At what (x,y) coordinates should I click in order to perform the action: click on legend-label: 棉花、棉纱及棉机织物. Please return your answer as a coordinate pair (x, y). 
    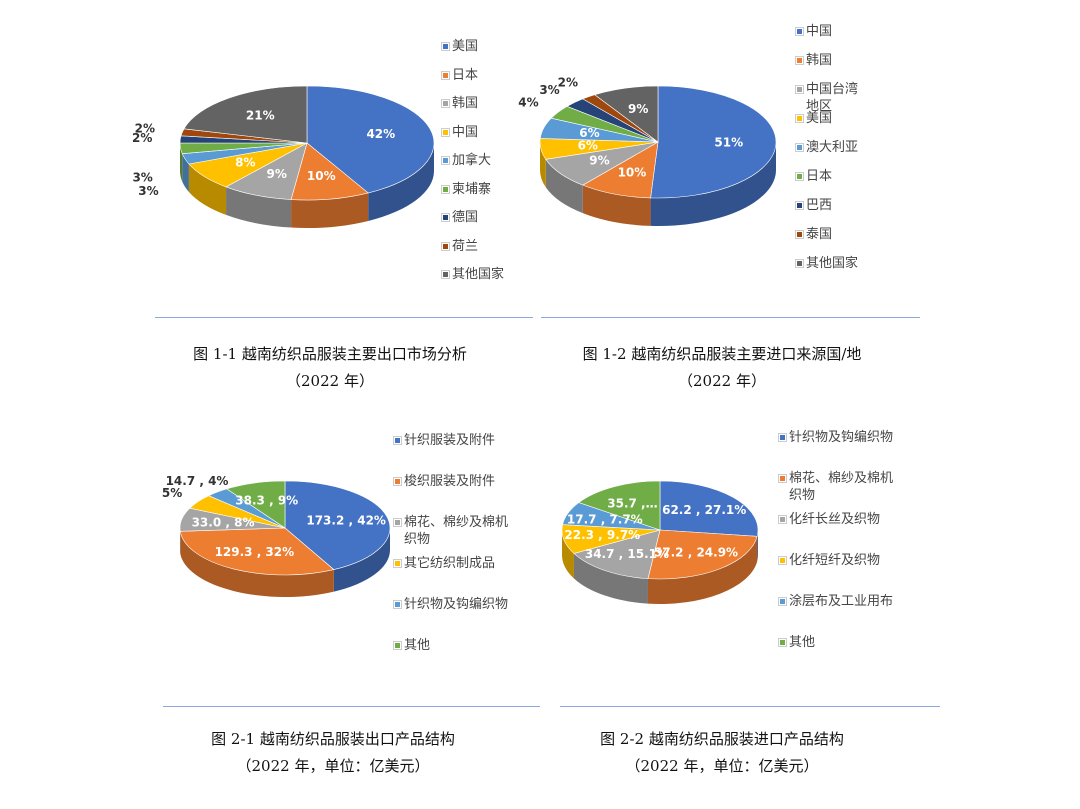
    Looking at the image, I should click on (456, 531).